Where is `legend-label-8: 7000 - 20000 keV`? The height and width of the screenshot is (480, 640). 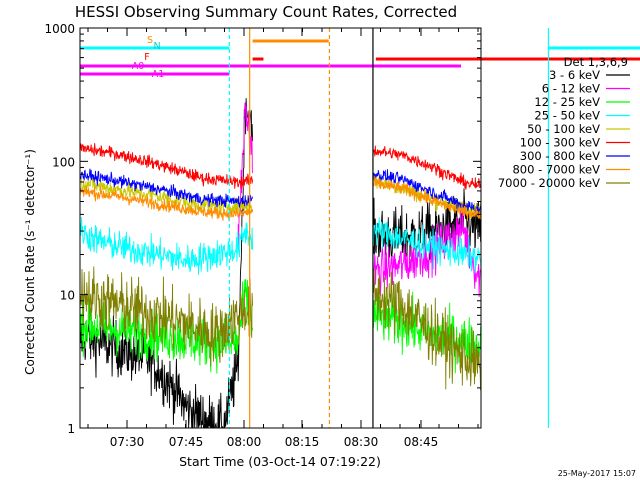
legend-label-8: 7000 - 20000 keV is located at coordinates (549, 183).